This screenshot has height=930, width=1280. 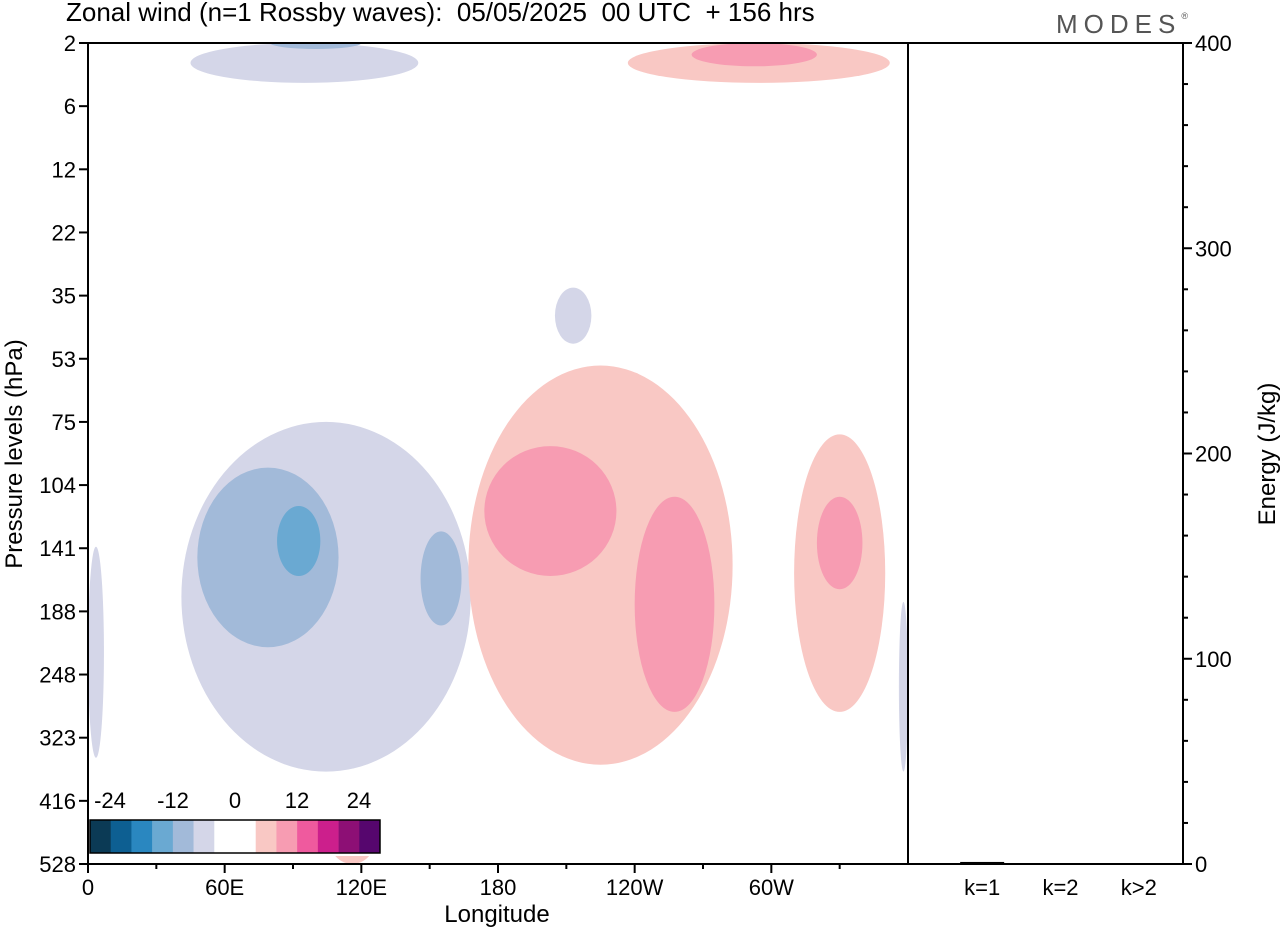 I want to click on brand-logo: MODES®, so click(x=1122, y=24).